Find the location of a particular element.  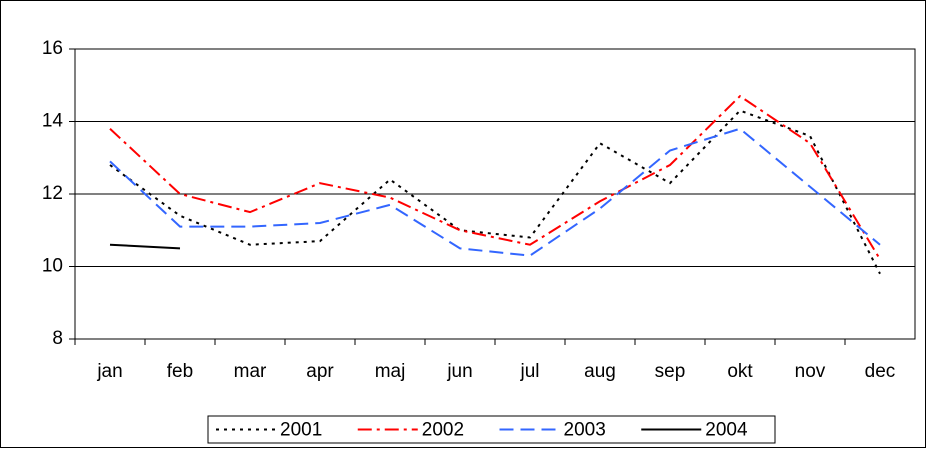

legend-label: 2002 is located at coordinates (443, 430).